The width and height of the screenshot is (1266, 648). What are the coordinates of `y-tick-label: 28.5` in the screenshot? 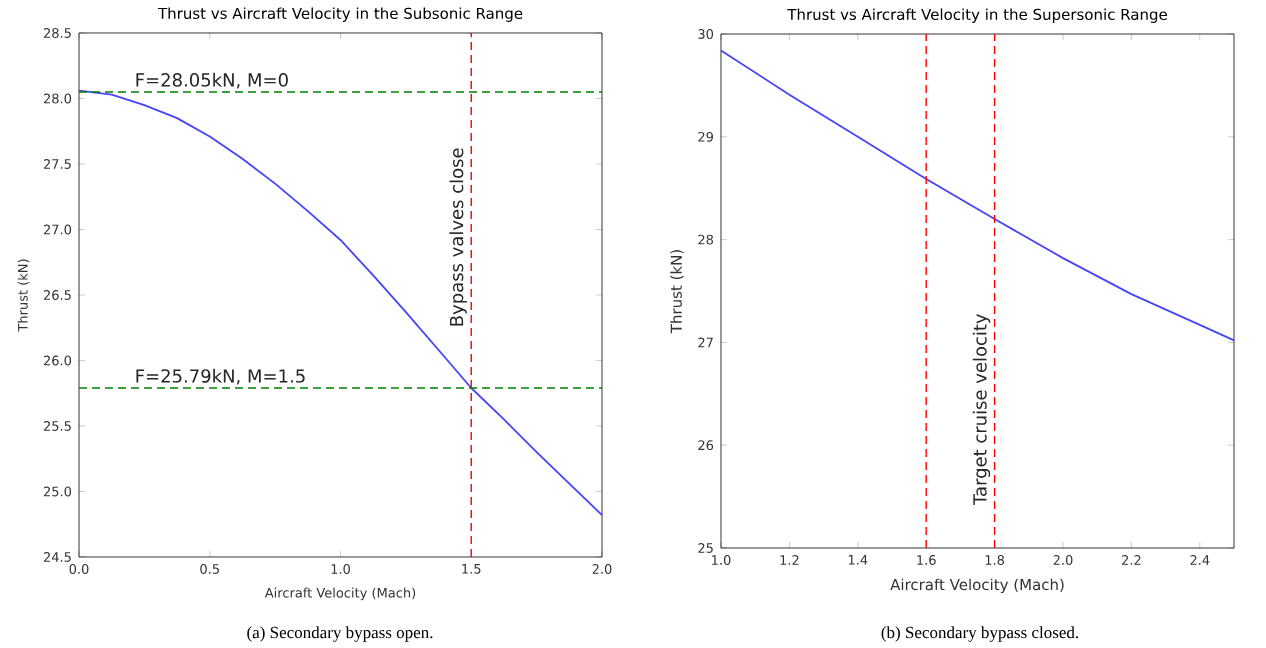 It's located at (57, 32).